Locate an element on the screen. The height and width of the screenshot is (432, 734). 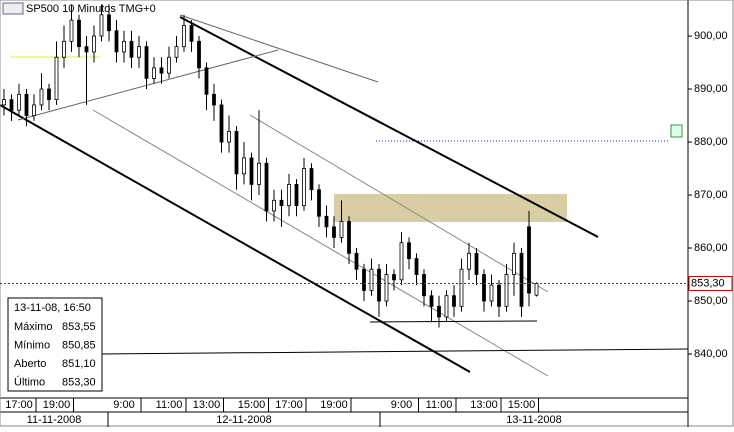
y-tick-label: 840,00 is located at coordinates (711, 354).